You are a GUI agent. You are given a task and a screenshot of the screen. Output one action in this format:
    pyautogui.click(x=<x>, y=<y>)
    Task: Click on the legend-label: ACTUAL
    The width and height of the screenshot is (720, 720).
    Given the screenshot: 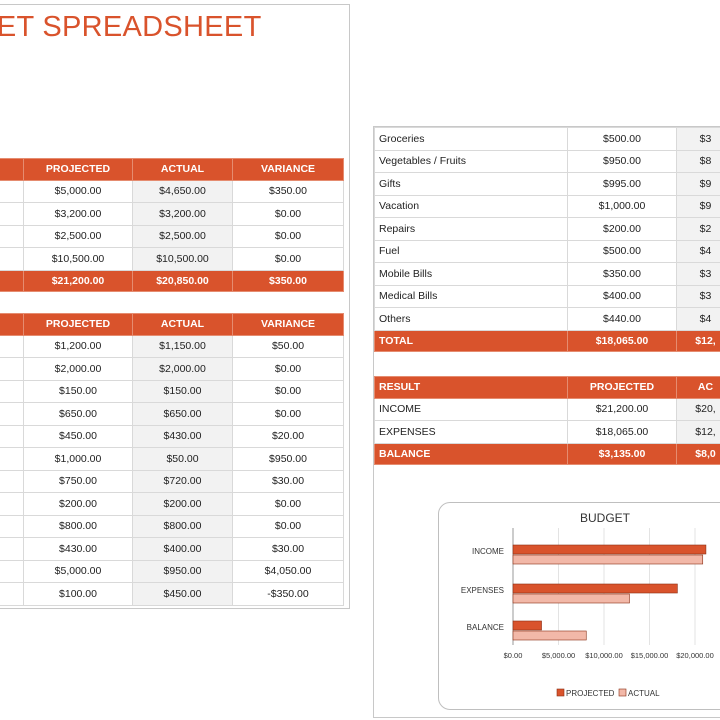 What is the action you would take?
    pyautogui.click(x=644, y=693)
    